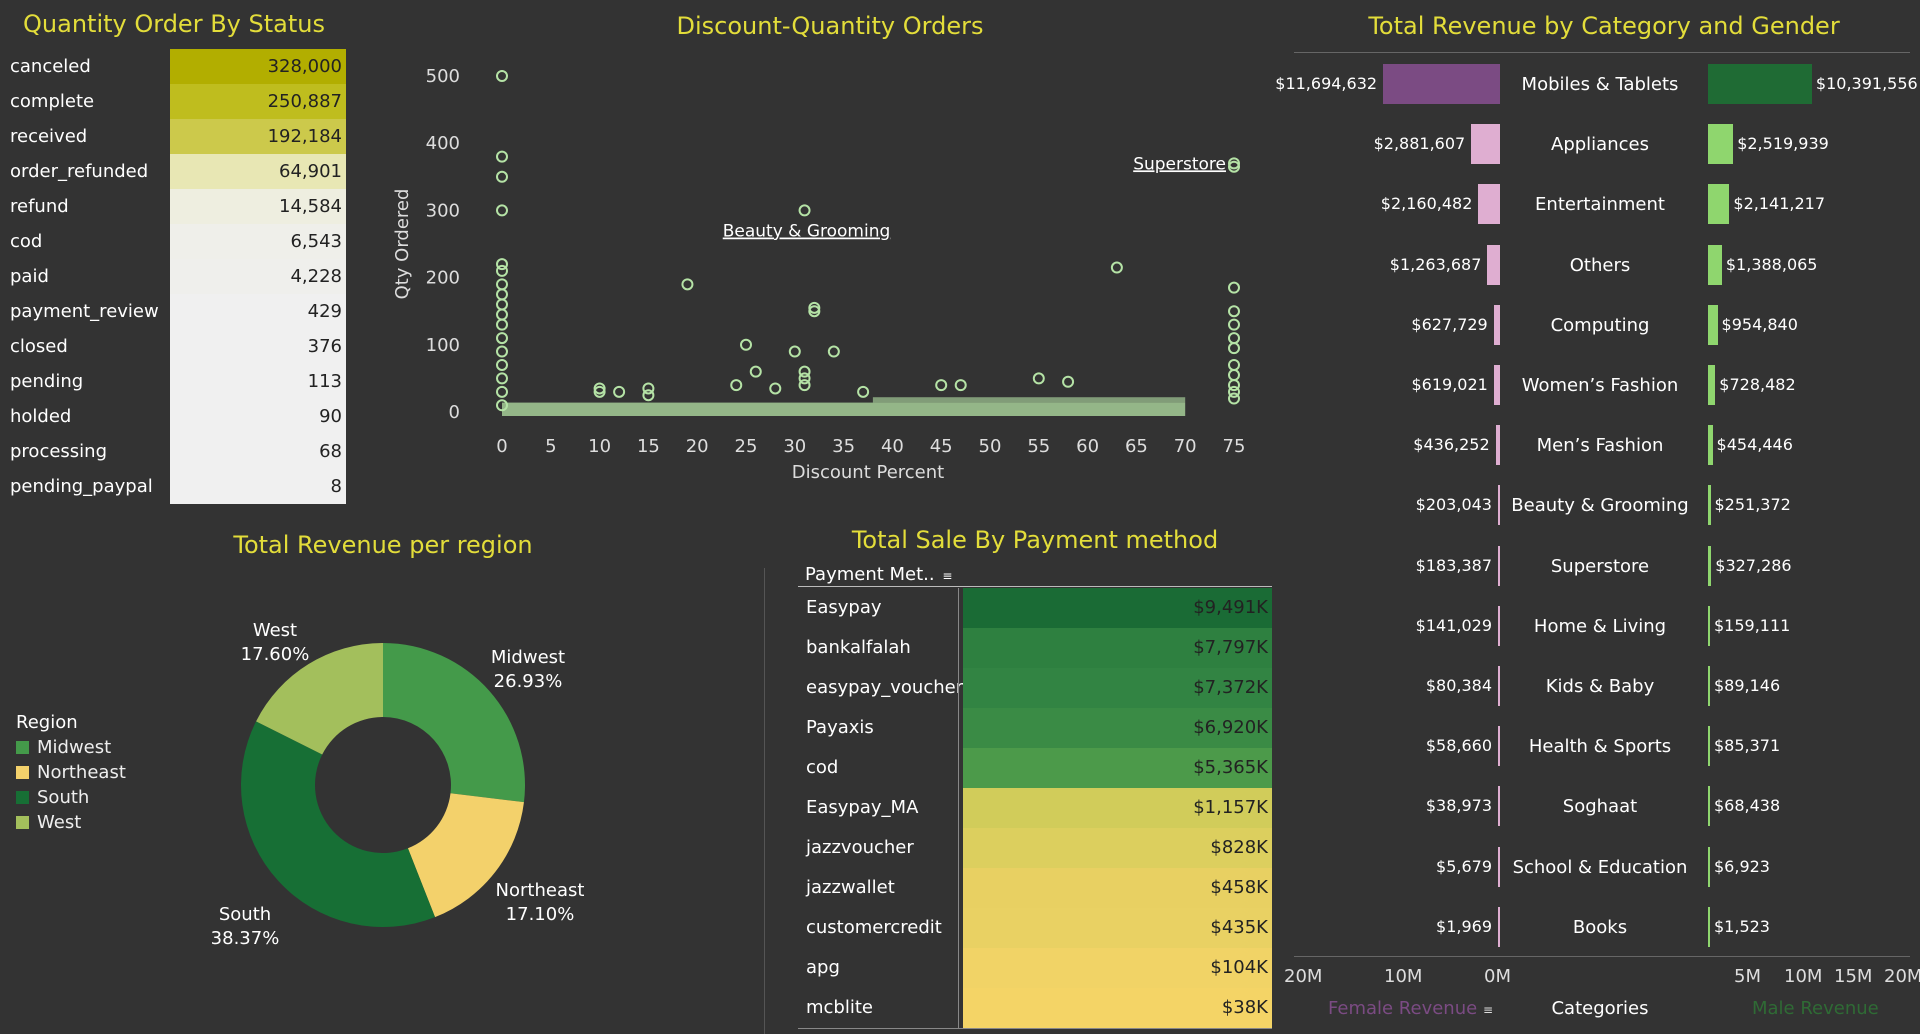 This screenshot has width=1920, height=1034. What do you see at coordinates (71, 772) in the screenshot?
I see `legend-item: Northeast` at bounding box center [71, 772].